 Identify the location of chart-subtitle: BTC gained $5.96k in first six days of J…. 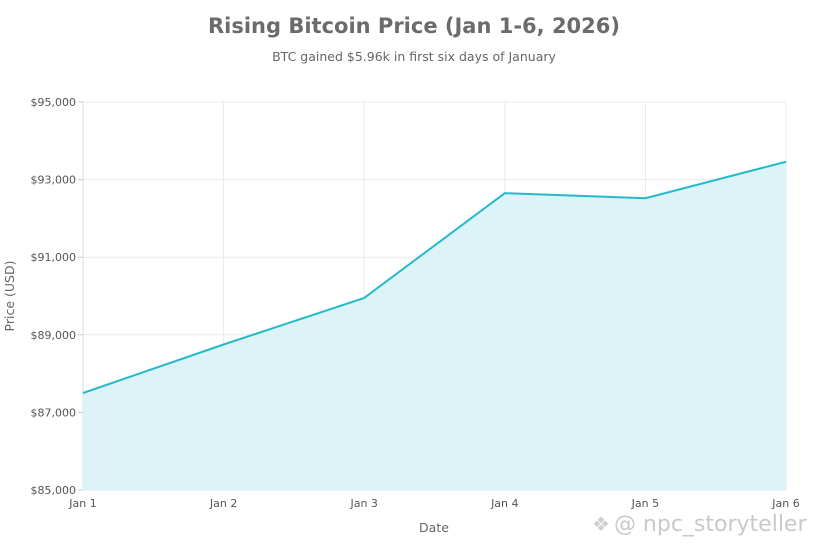
(414, 56).